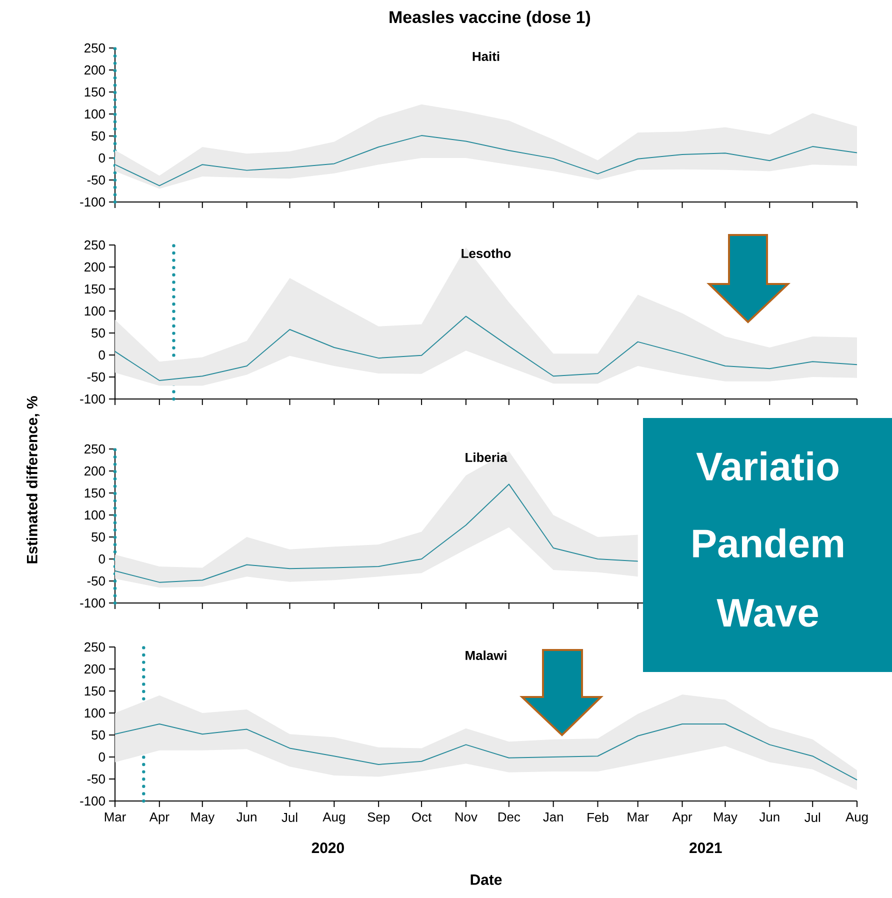  What do you see at coordinates (486, 57) in the screenshot?
I see `chart-subtitle: Haiti` at bounding box center [486, 57].